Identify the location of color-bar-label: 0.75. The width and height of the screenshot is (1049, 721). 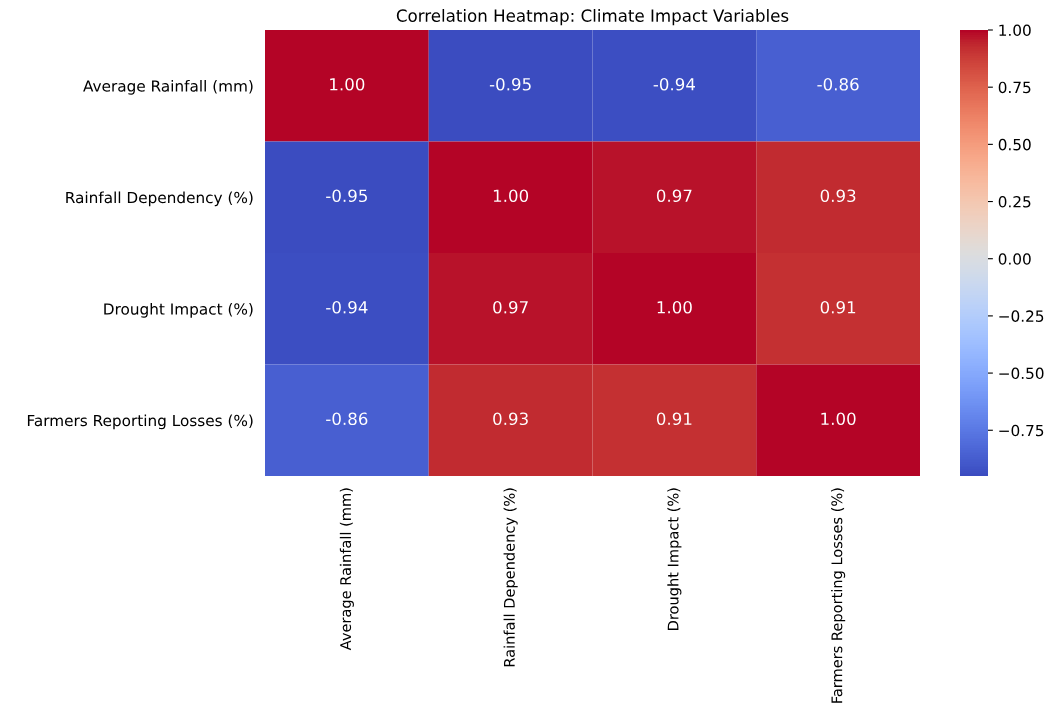
(1014, 87).